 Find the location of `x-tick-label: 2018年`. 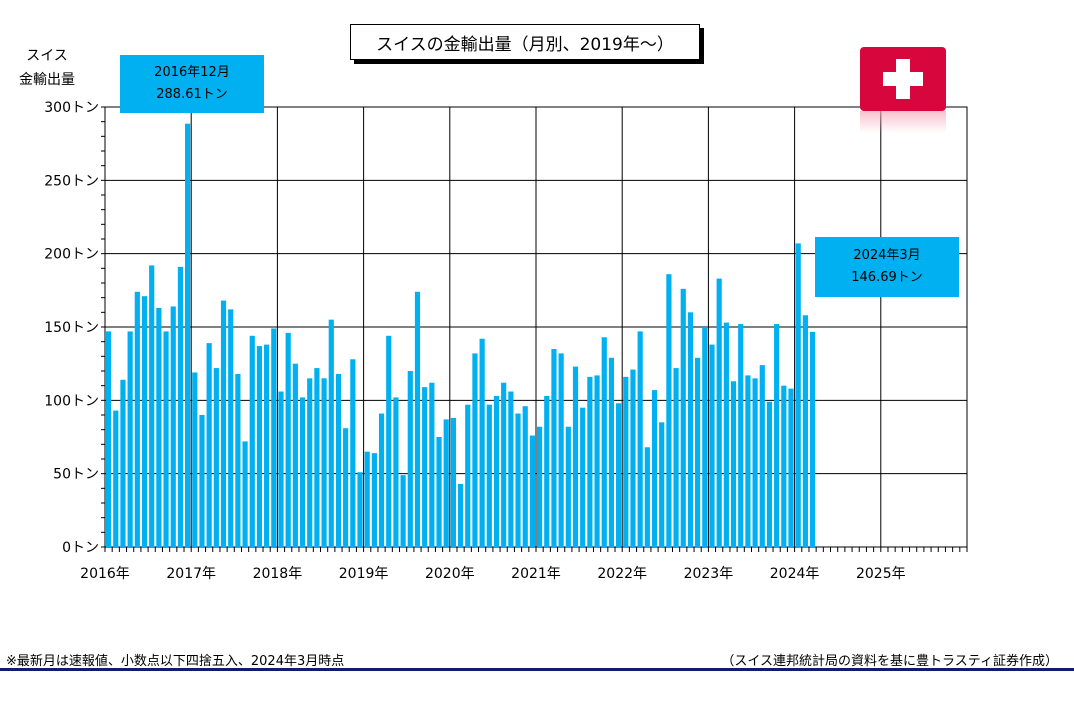

x-tick-label: 2018年 is located at coordinates (278, 574).